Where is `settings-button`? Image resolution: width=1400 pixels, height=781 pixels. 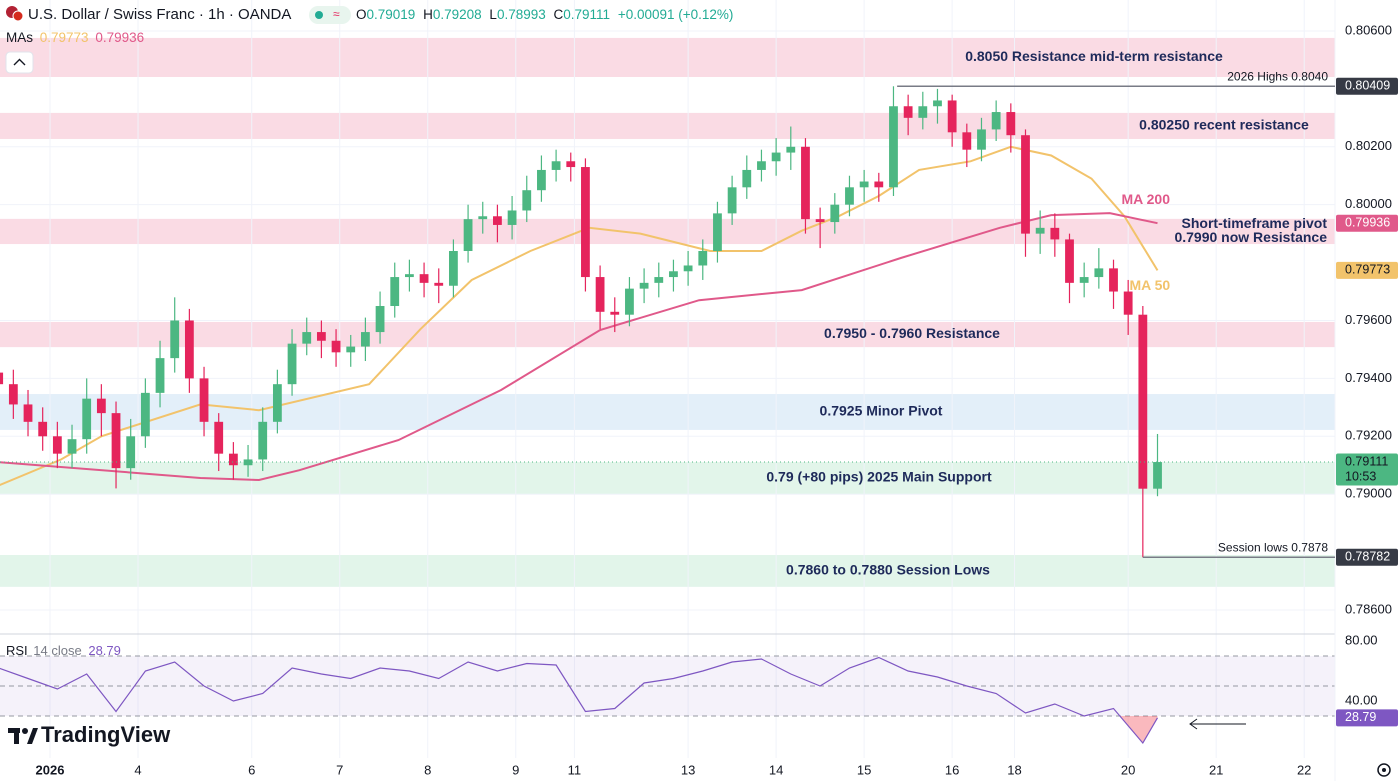
settings-button is located at coordinates (1384, 770).